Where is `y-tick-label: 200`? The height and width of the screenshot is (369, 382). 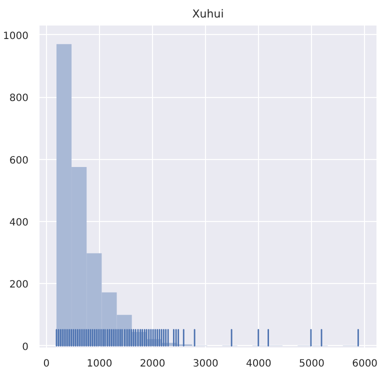 y-tick-label: 200 is located at coordinates (19, 285).